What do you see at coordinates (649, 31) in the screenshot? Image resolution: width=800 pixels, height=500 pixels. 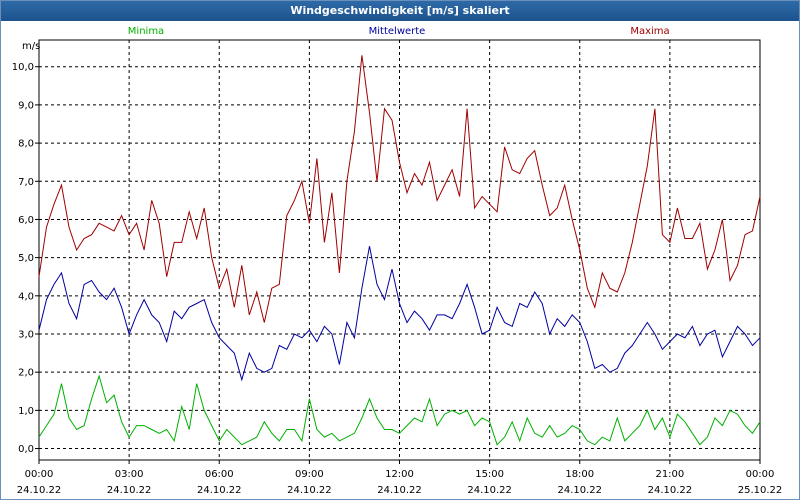 I see `legend-entry-maxima: Maxima` at bounding box center [649, 31].